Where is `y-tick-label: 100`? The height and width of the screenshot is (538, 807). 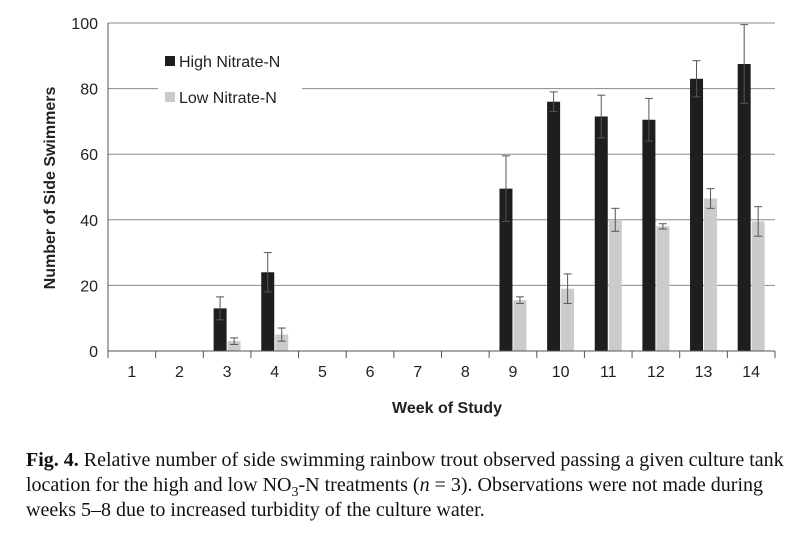
y-tick-label: 100 is located at coordinates (84, 24).